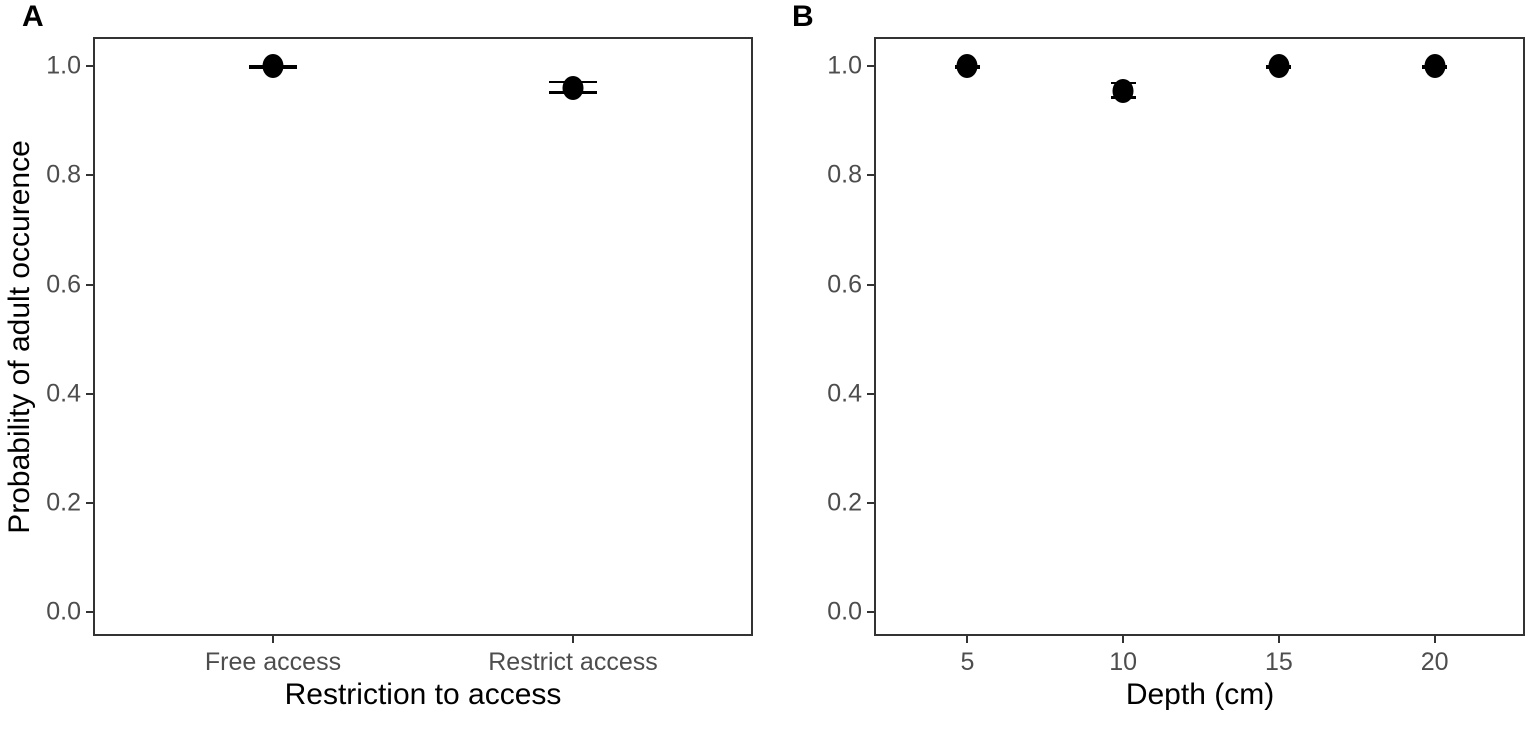  I want to click on panel-a-x-axis-title: Restriction to access, so click(423, 694).